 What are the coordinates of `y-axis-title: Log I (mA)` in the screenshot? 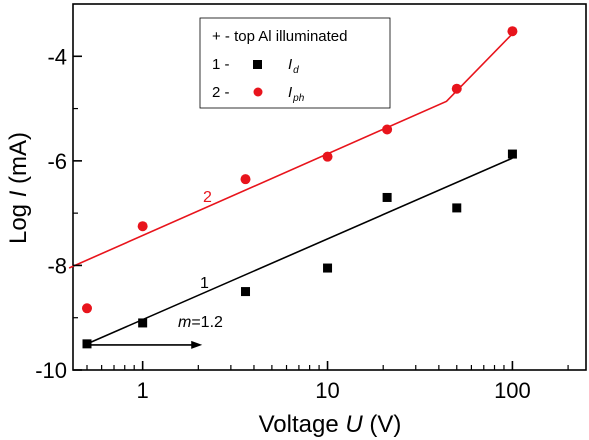 It's located at (18, 188).